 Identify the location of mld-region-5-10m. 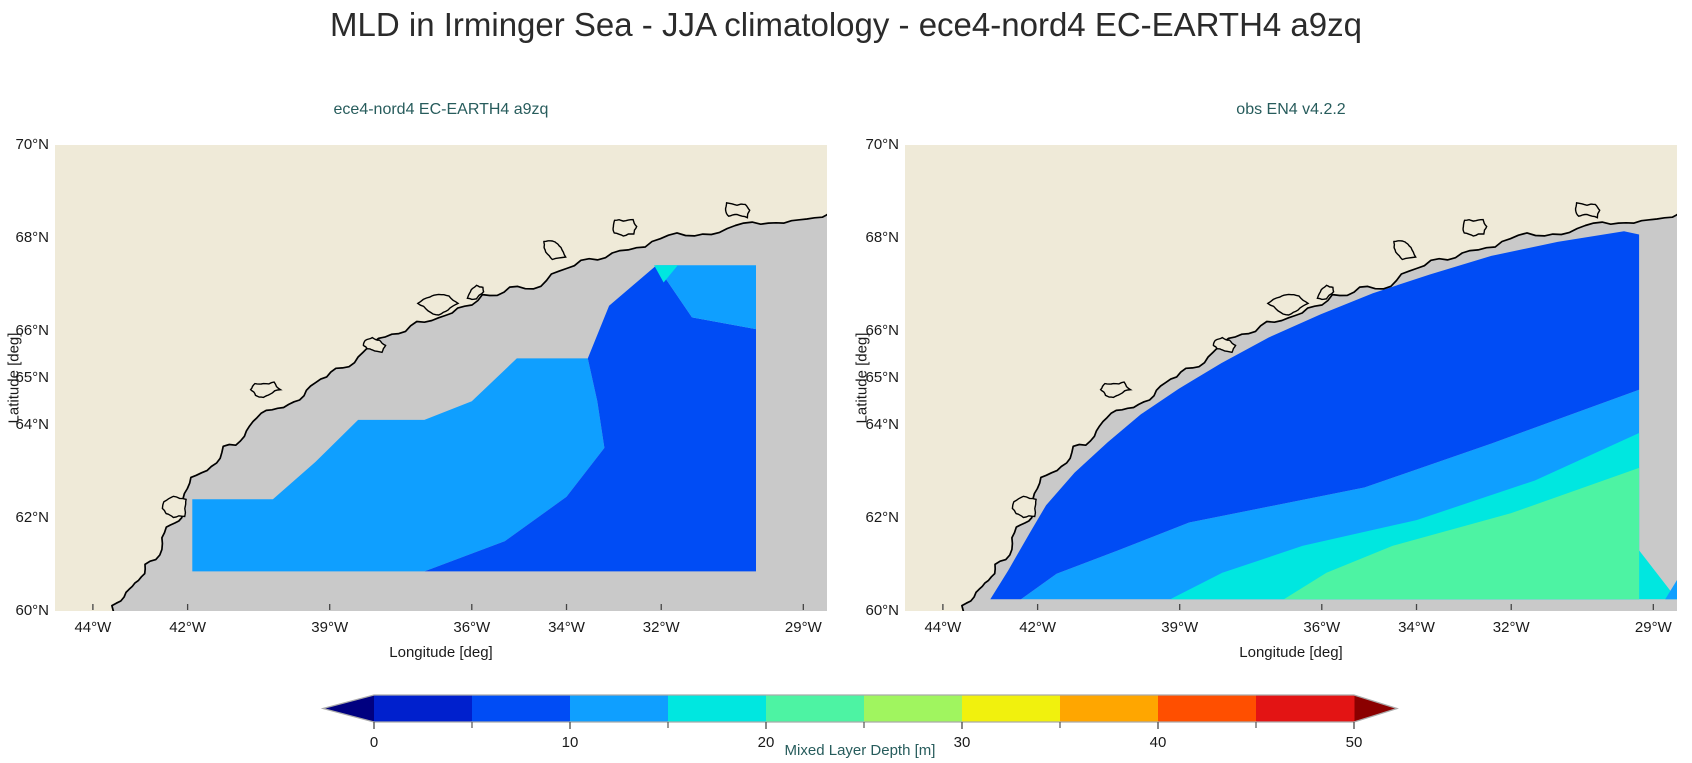
(590, 418).